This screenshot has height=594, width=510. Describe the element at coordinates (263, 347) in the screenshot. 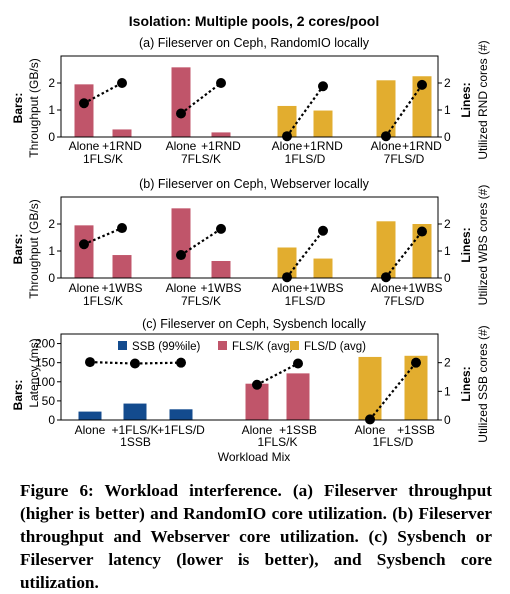

I see `legend-label: FLS/K (avg)` at that location.